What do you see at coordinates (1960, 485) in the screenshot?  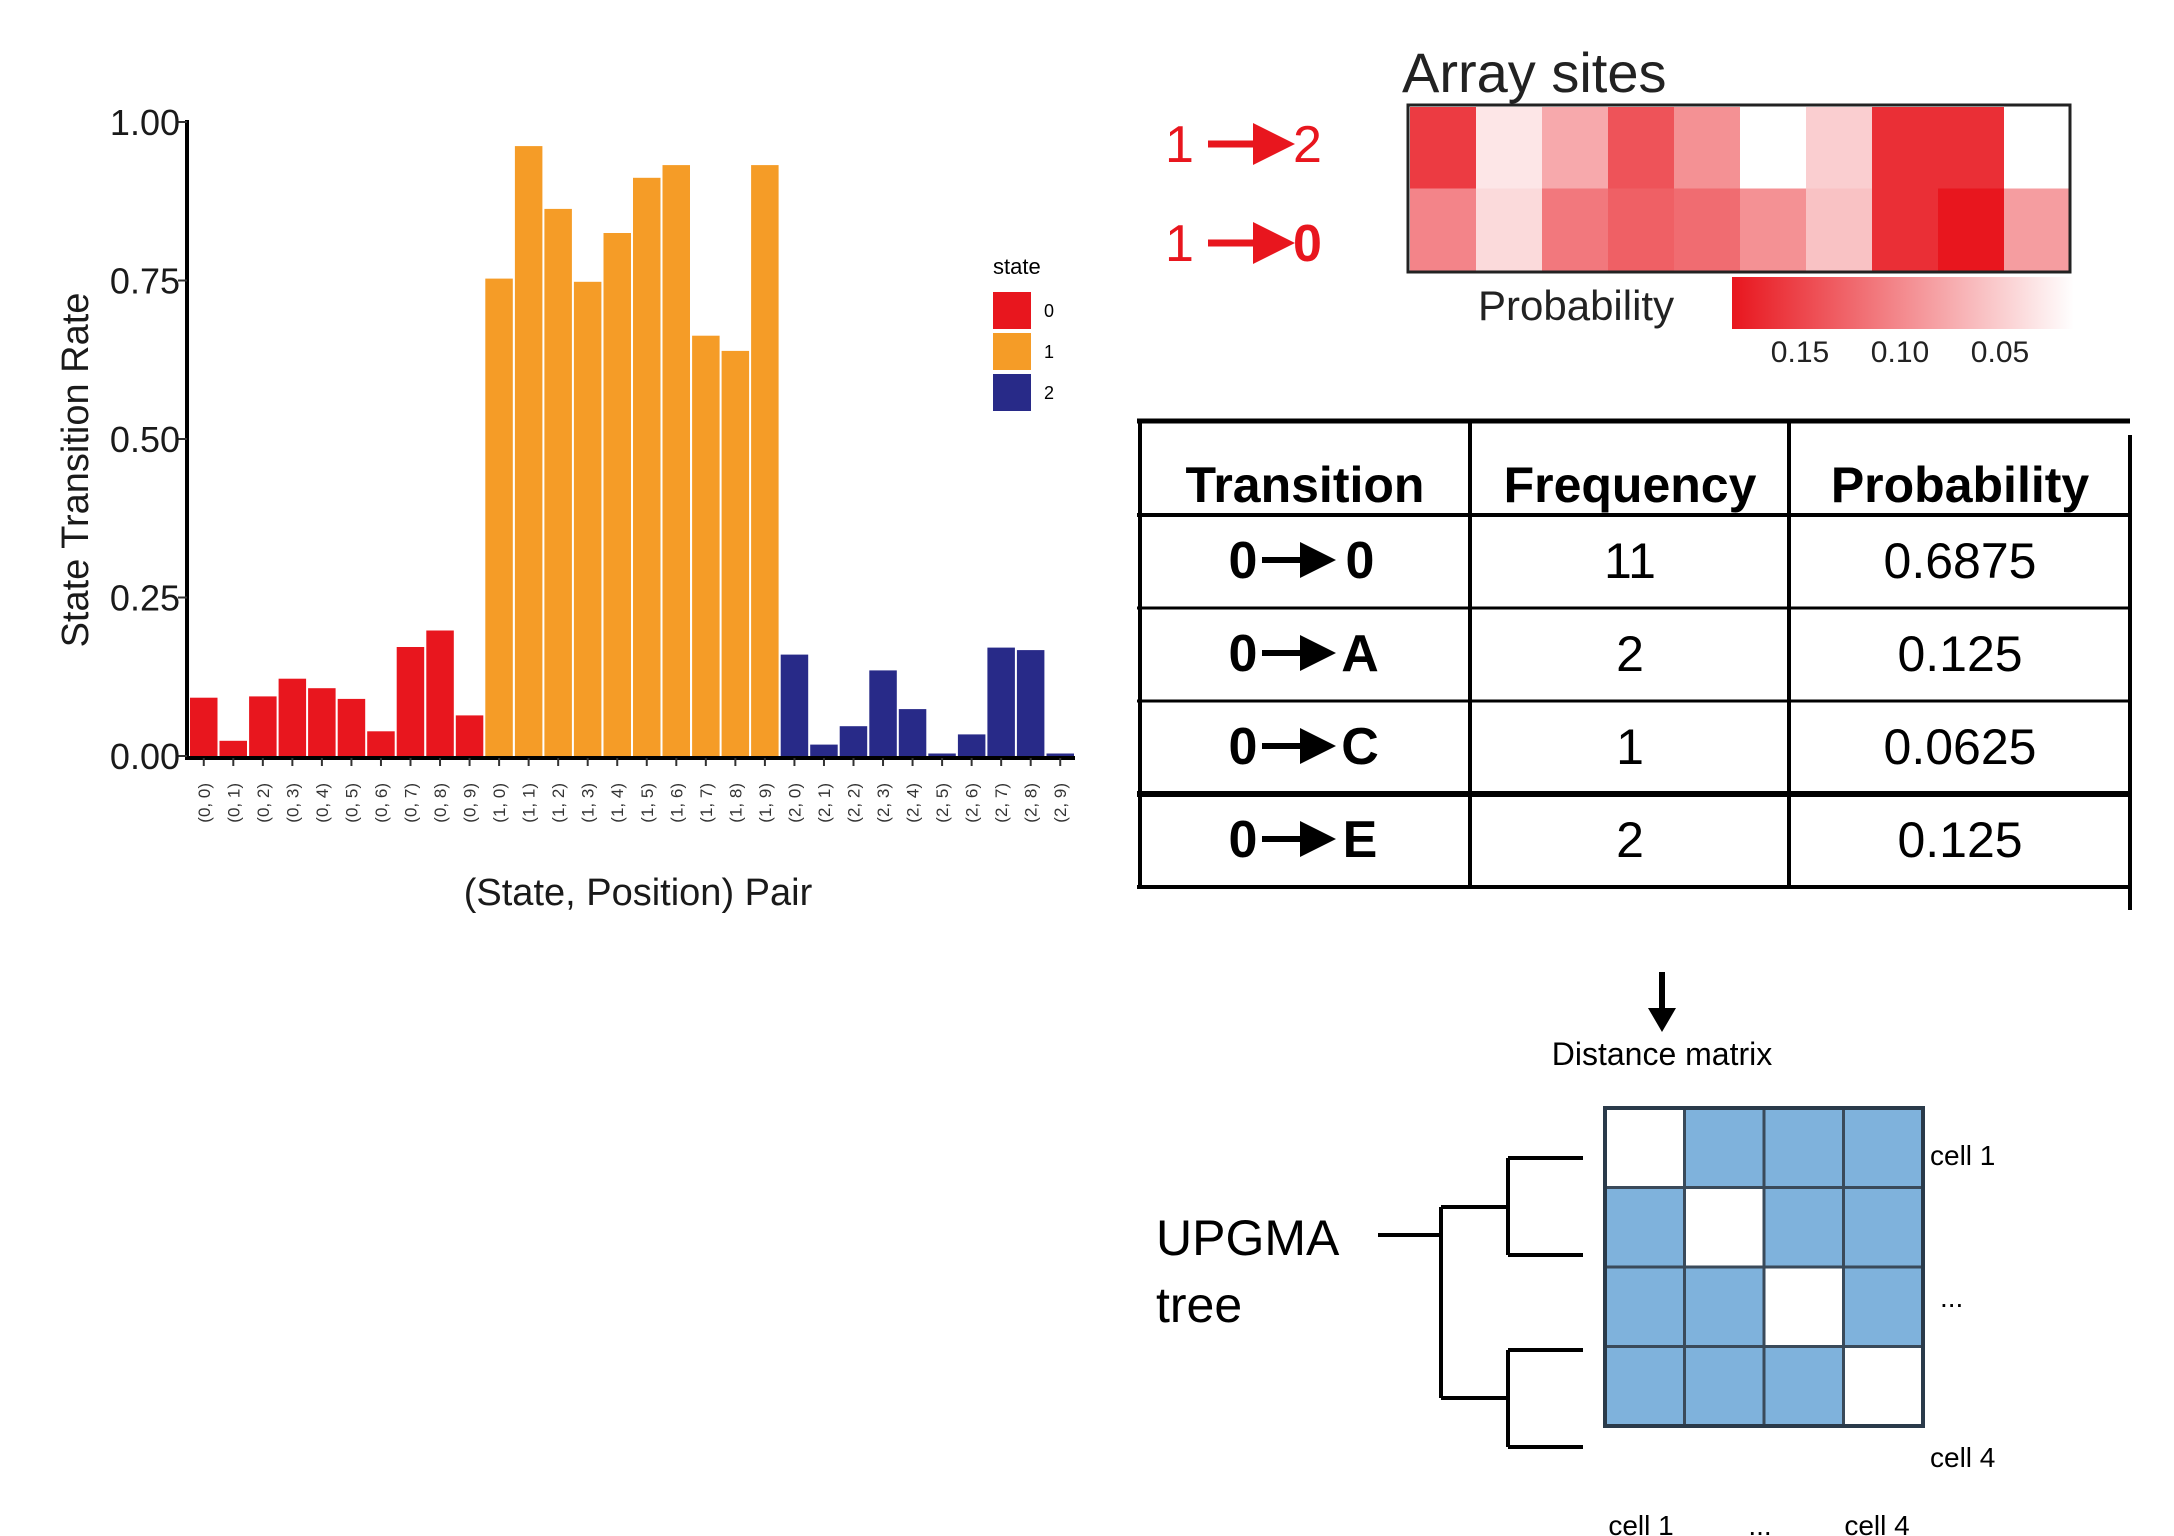 I see `table-header-probability: Probability` at bounding box center [1960, 485].